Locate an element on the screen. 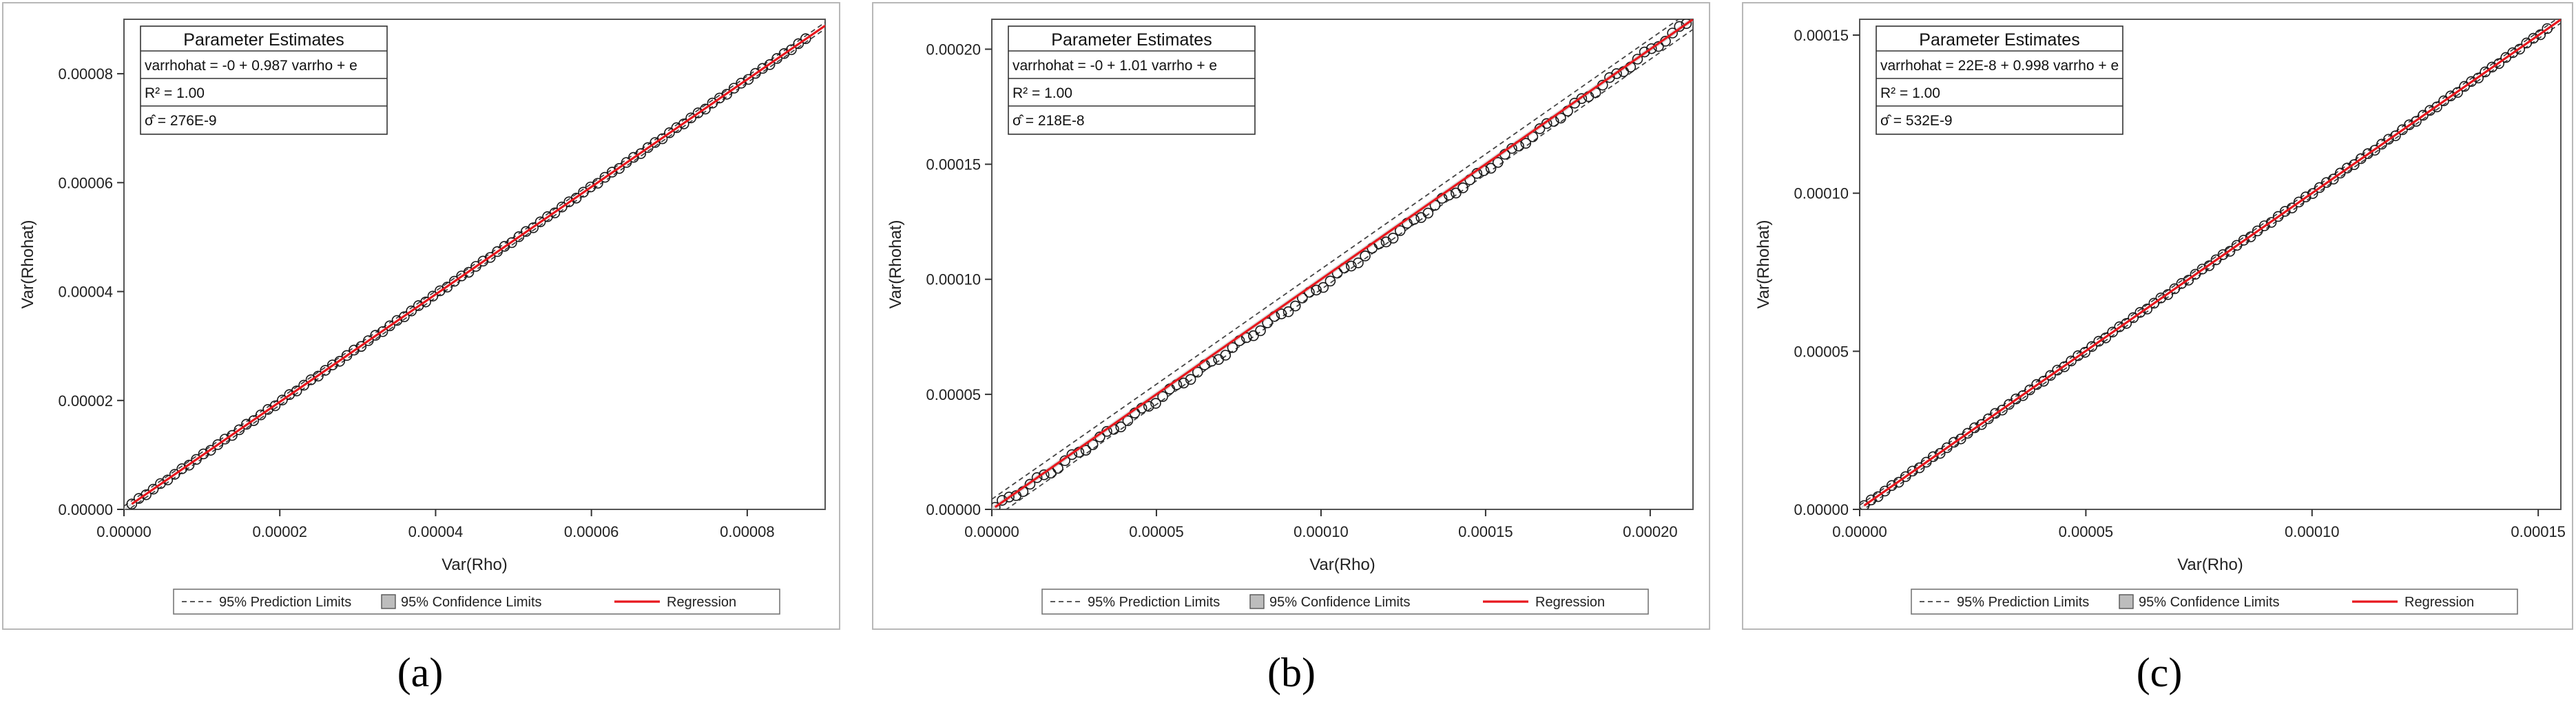  x-axis-label: Var(Rho) is located at coordinates (2210, 564).